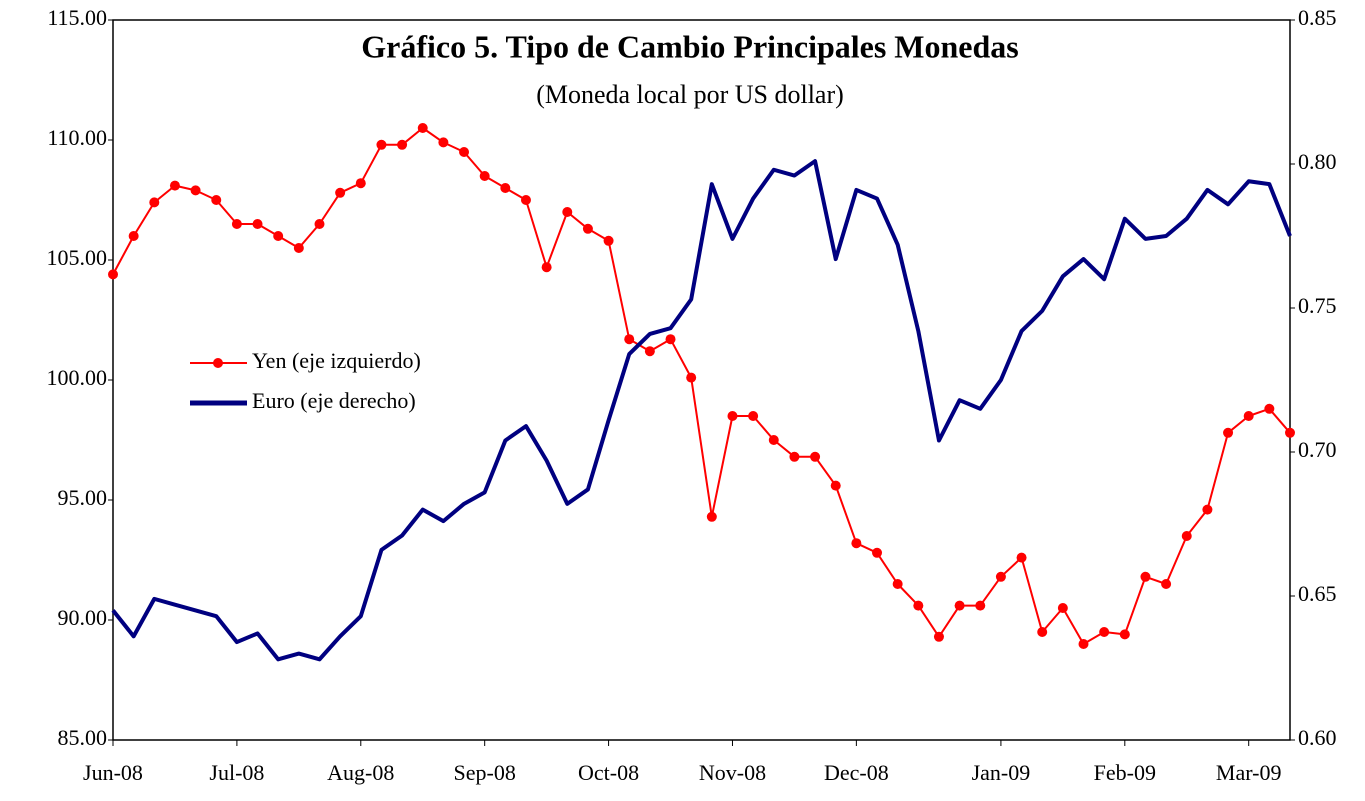  What do you see at coordinates (485, 772) in the screenshot?
I see `x-tick-label: Sep-08` at bounding box center [485, 772].